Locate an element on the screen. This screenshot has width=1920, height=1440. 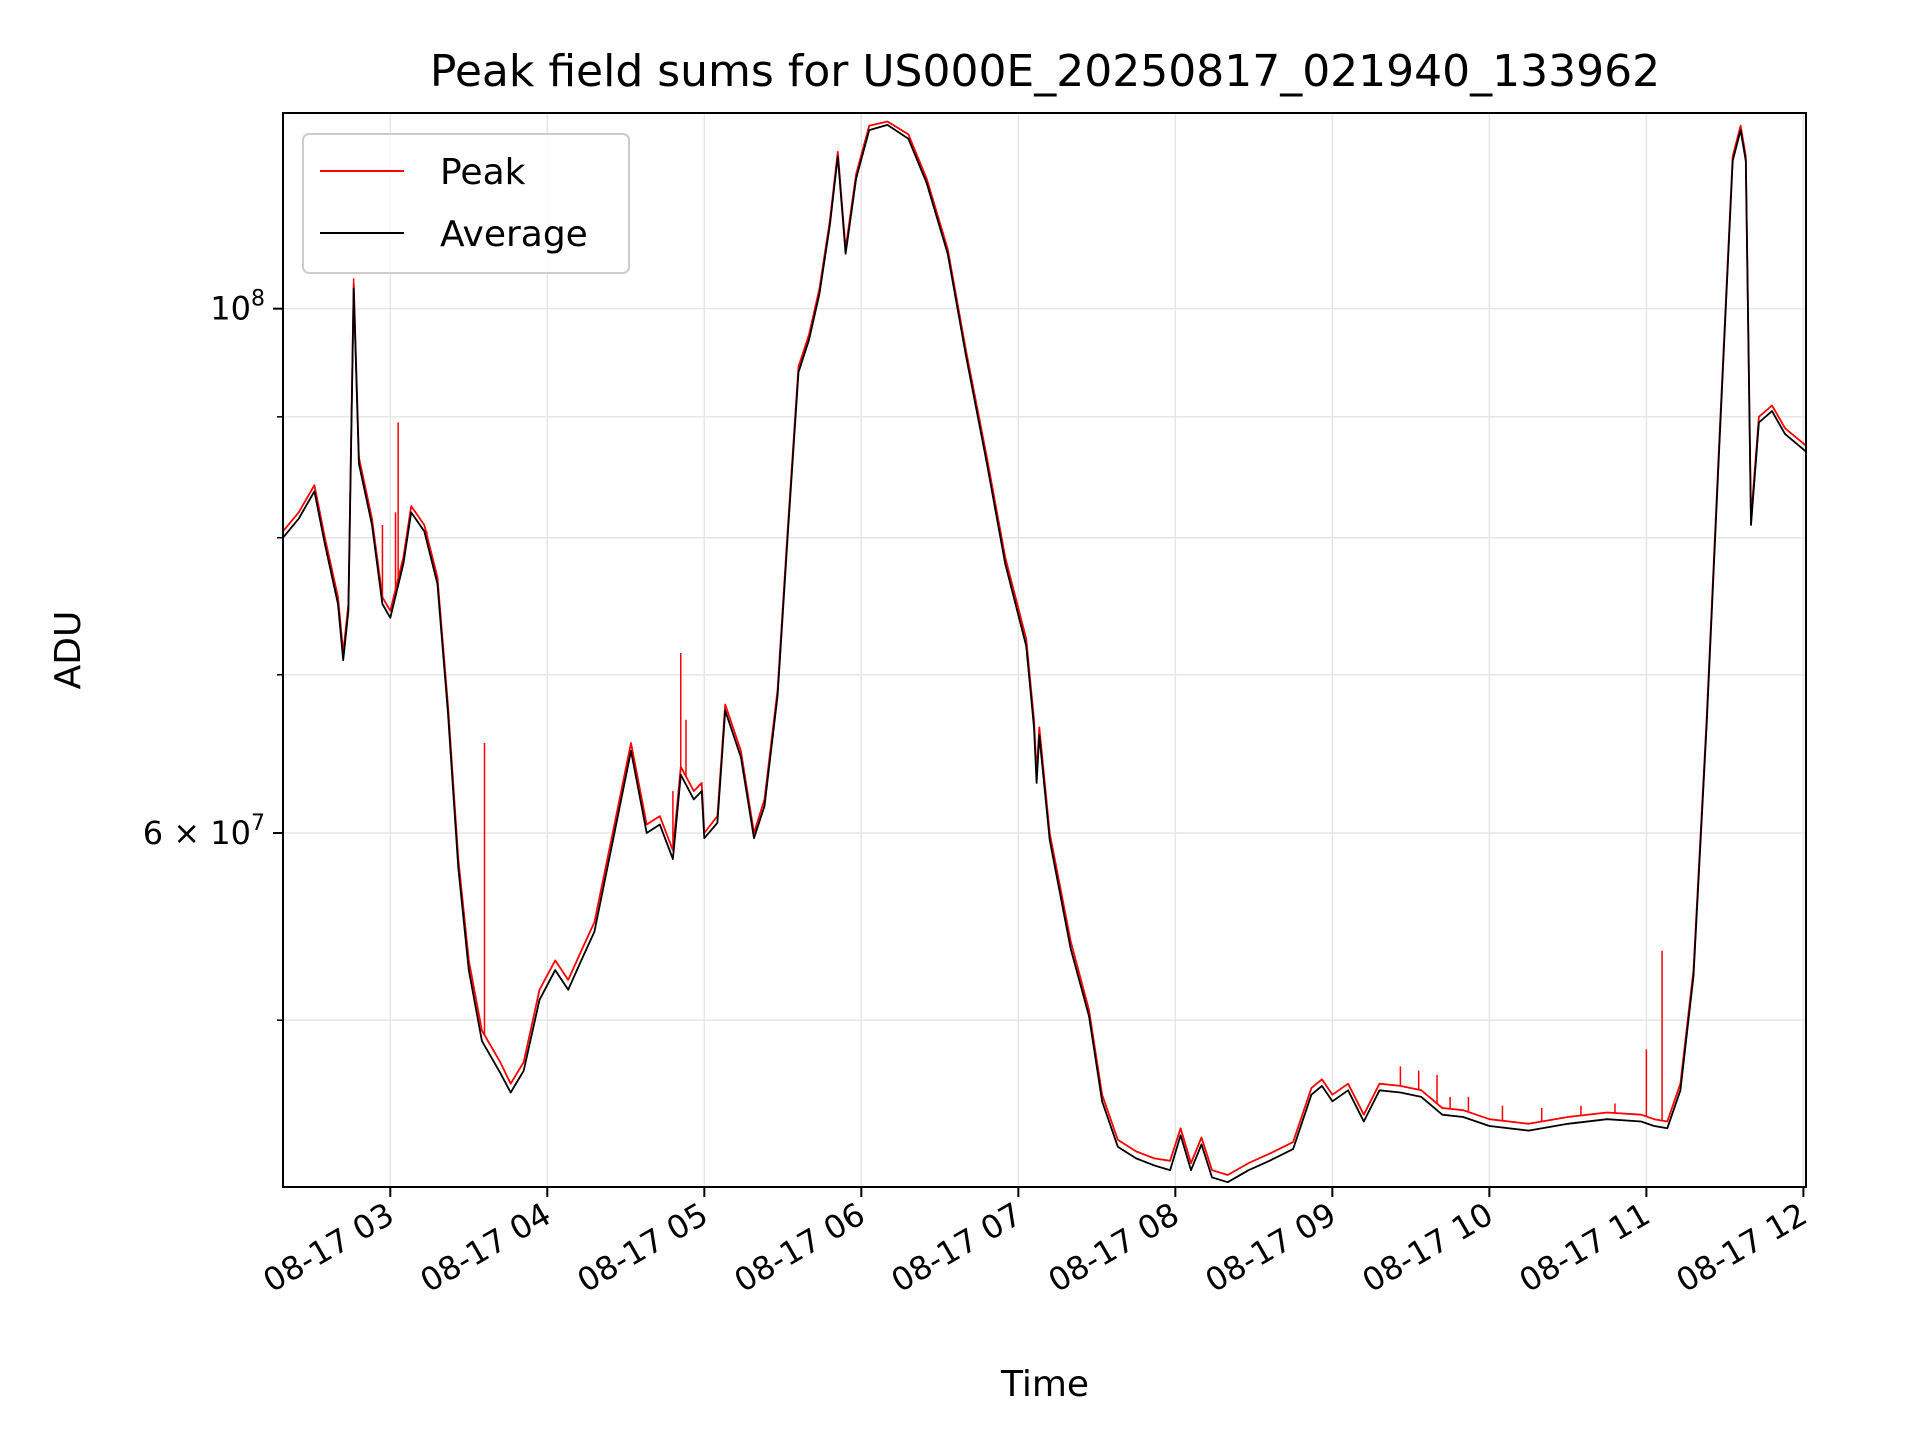
y-tick-label: 108 is located at coordinates (237, 307).